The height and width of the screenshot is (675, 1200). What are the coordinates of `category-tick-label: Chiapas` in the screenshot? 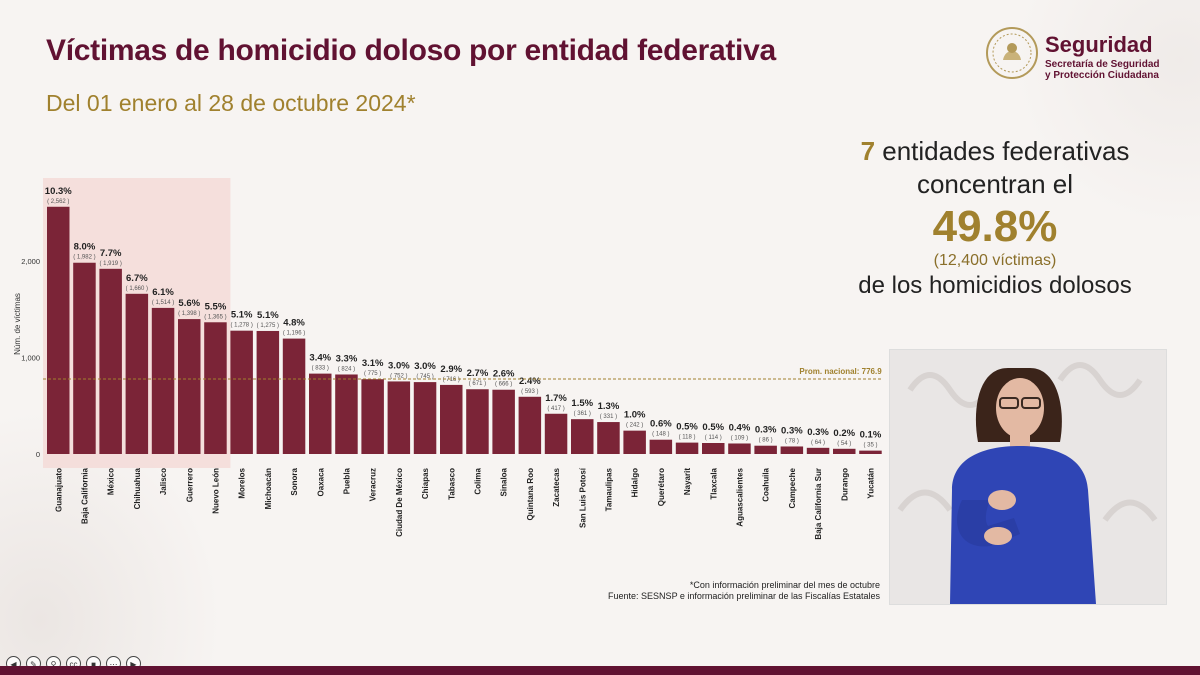 It's located at (425, 483).